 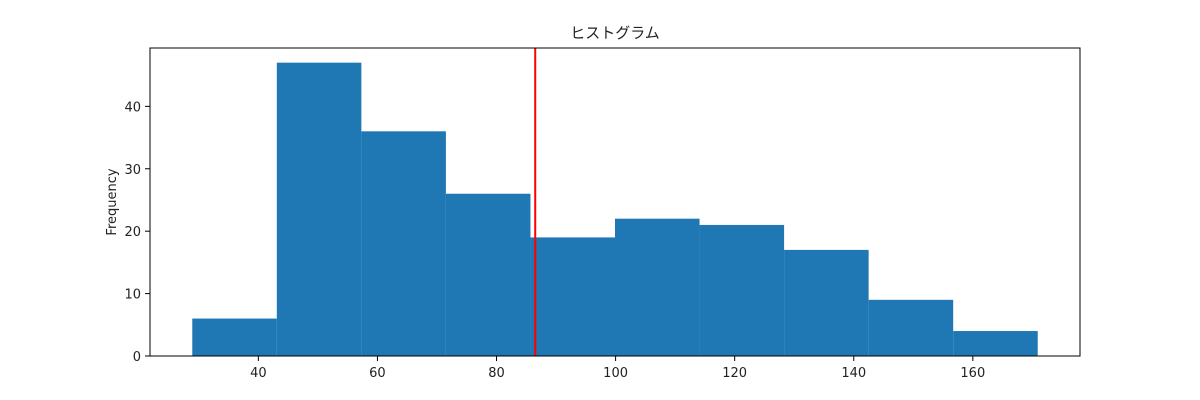 What do you see at coordinates (972, 373) in the screenshot?
I see `x-tick-label: 160` at bounding box center [972, 373].